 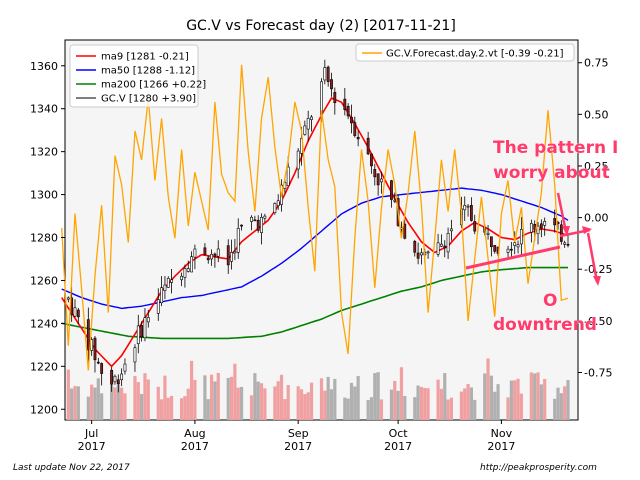 I want to click on x-tick-label: Sep, so click(x=298, y=433).